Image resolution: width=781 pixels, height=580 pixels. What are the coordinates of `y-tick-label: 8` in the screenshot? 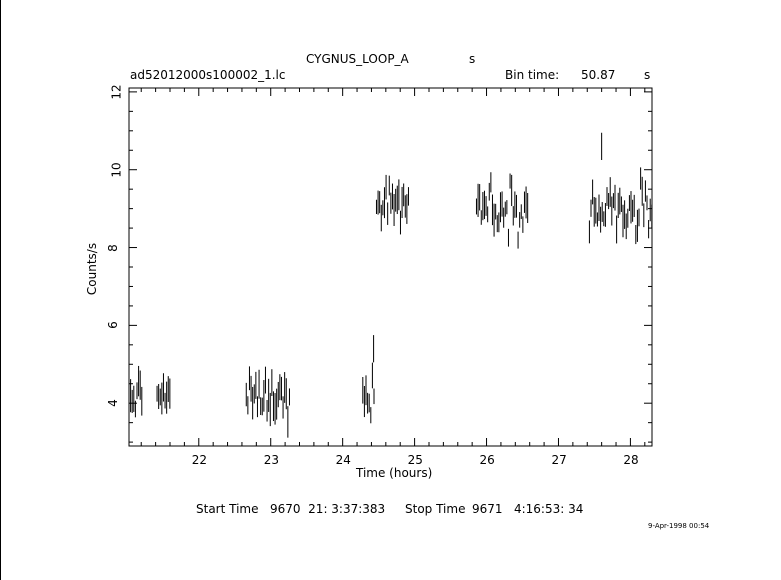 It's located at (112, 247).